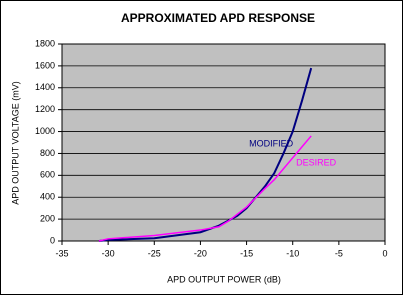 Image resolution: width=403 pixels, height=295 pixels. Describe the element at coordinates (45, 131) in the screenshot. I see `y-tick-label: 1000` at that location.